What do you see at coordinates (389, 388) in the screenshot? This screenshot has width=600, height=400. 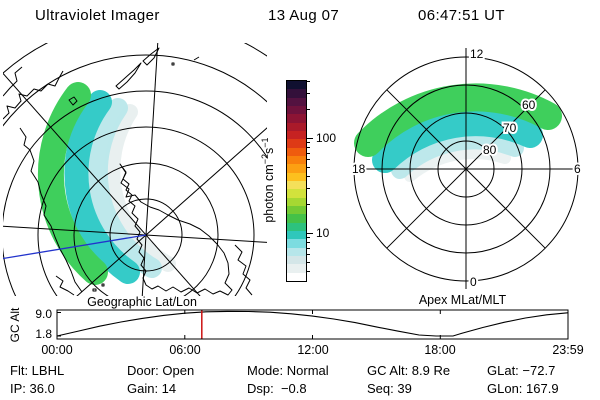 I see `status-seq: Seq: 39` at bounding box center [389, 388].